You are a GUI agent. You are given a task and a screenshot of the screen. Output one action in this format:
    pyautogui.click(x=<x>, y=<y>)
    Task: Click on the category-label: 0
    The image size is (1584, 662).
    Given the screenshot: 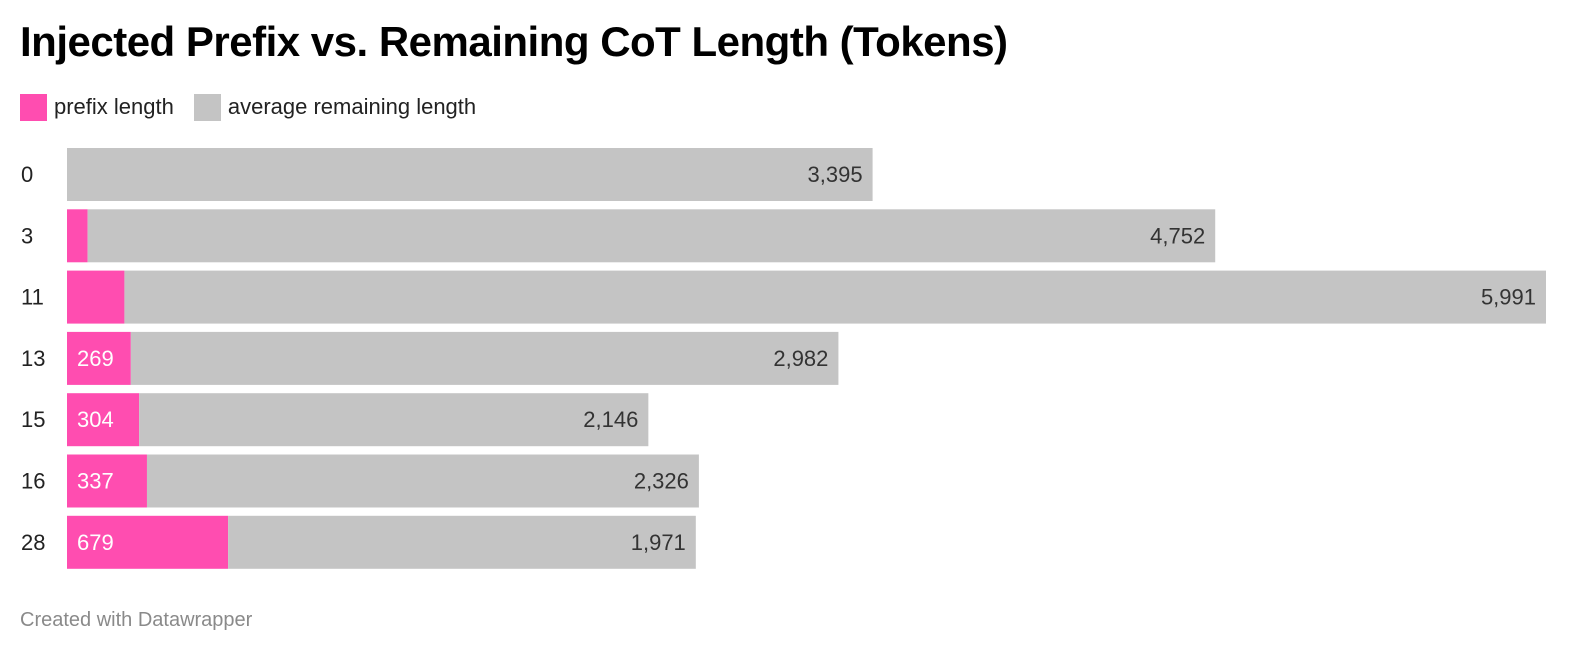 What is the action you would take?
    pyautogui.click(x=27, y=174)
    